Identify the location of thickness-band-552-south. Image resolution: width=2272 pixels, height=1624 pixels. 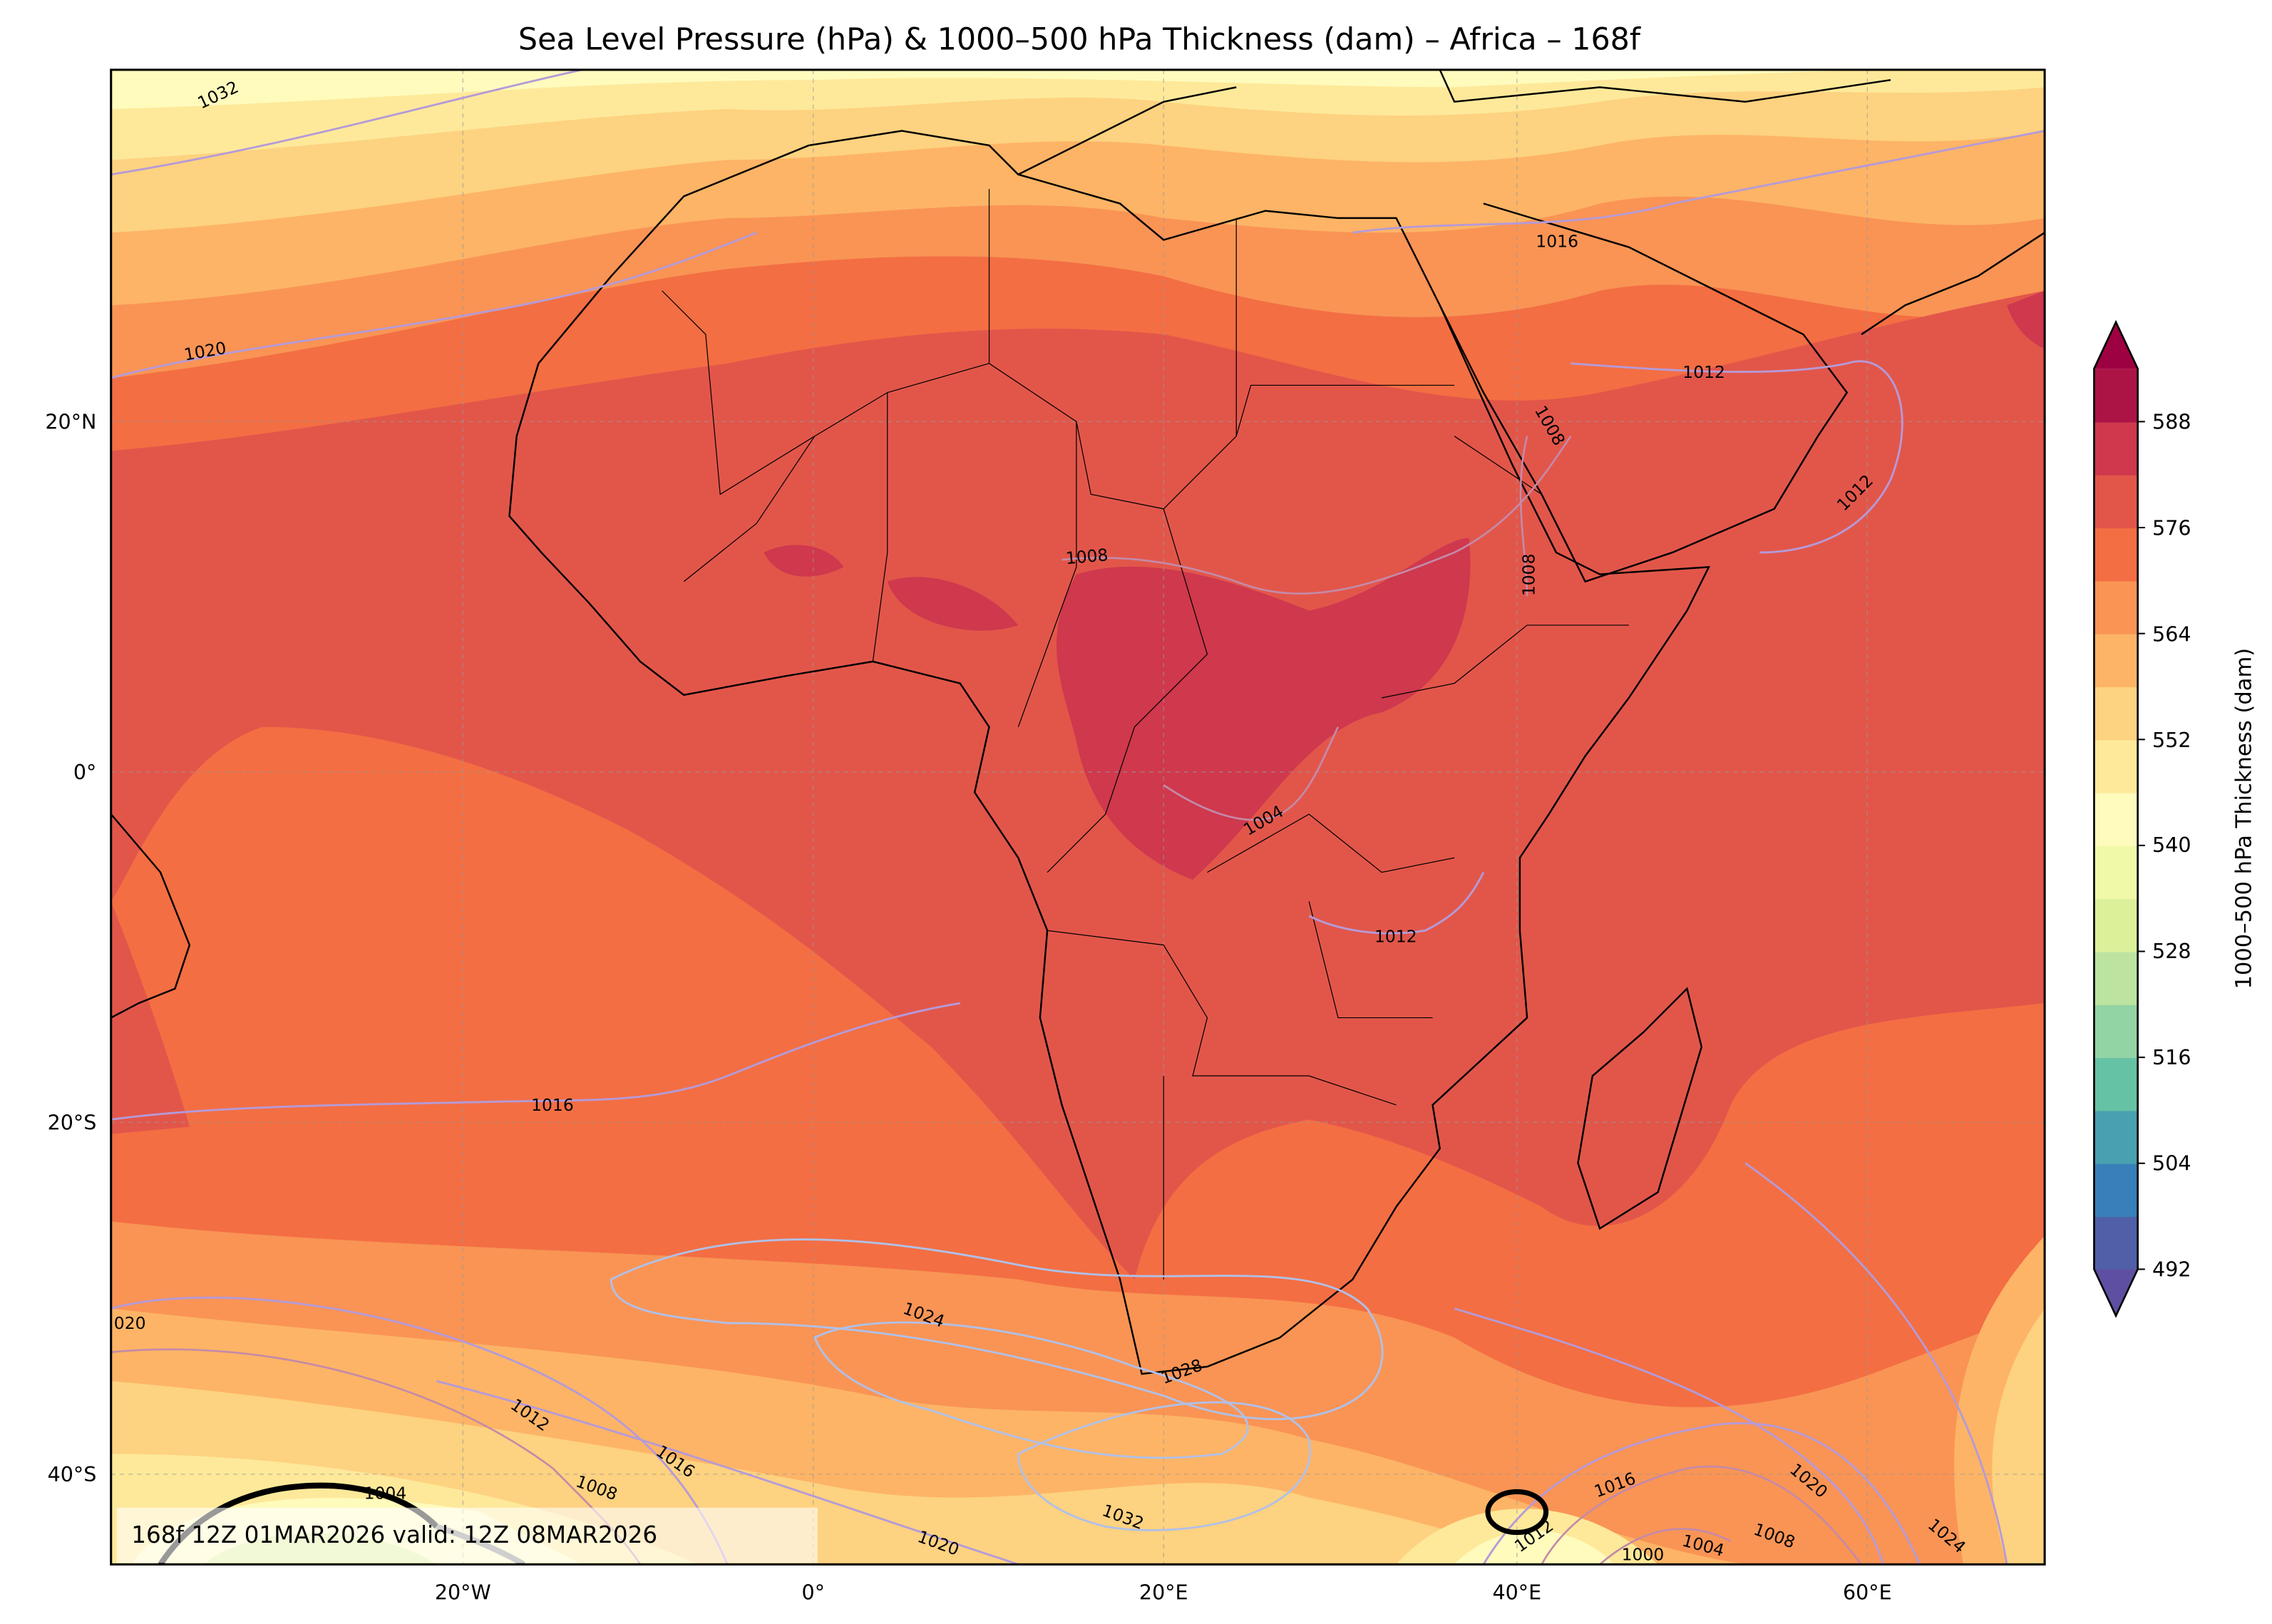
(1077, 1436).